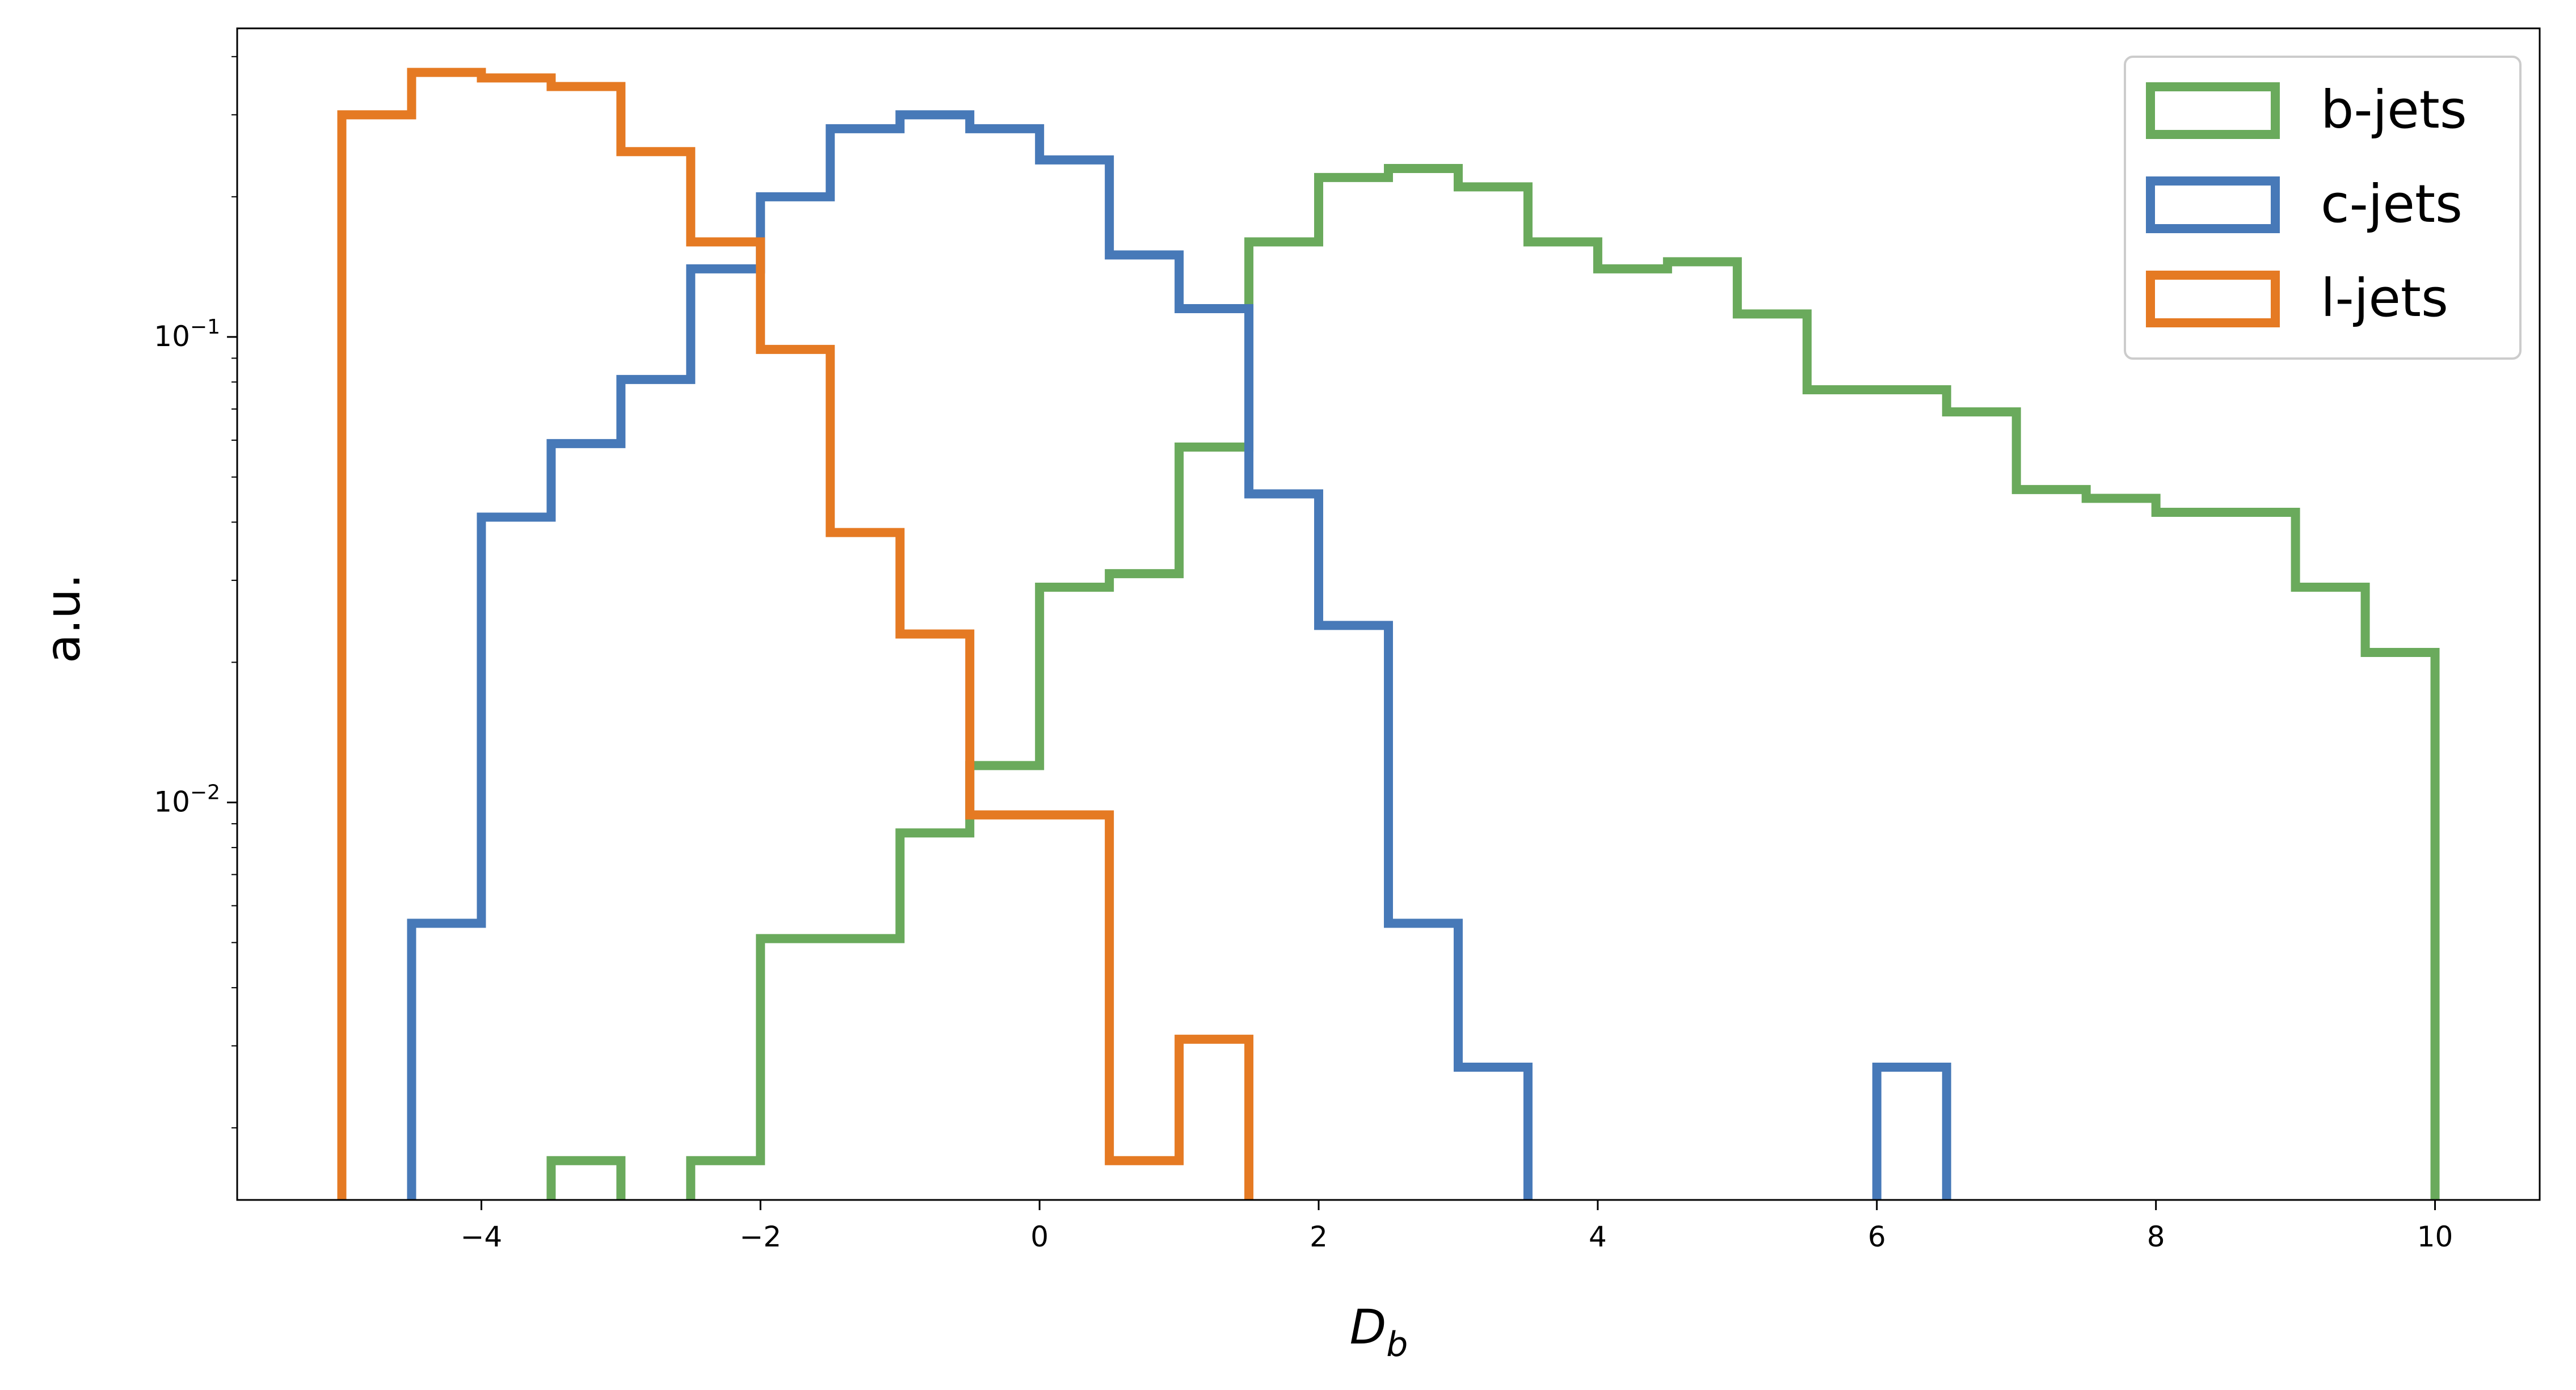 This screenshot has width=2576, height=1390. I want to click on legend: b-jets c-jets l-jets, so click(2323, 208).